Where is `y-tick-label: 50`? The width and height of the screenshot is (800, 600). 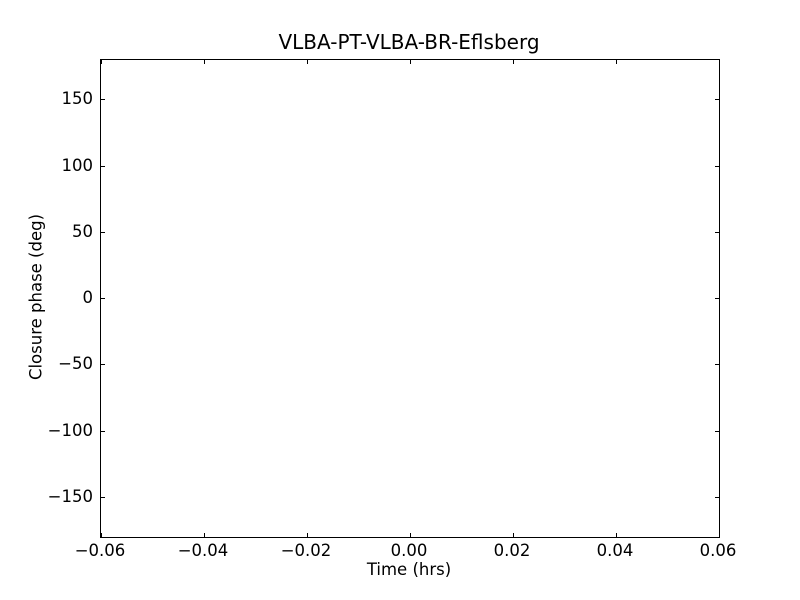 y-tick-label: 50 is located at coordinates (82, 231).